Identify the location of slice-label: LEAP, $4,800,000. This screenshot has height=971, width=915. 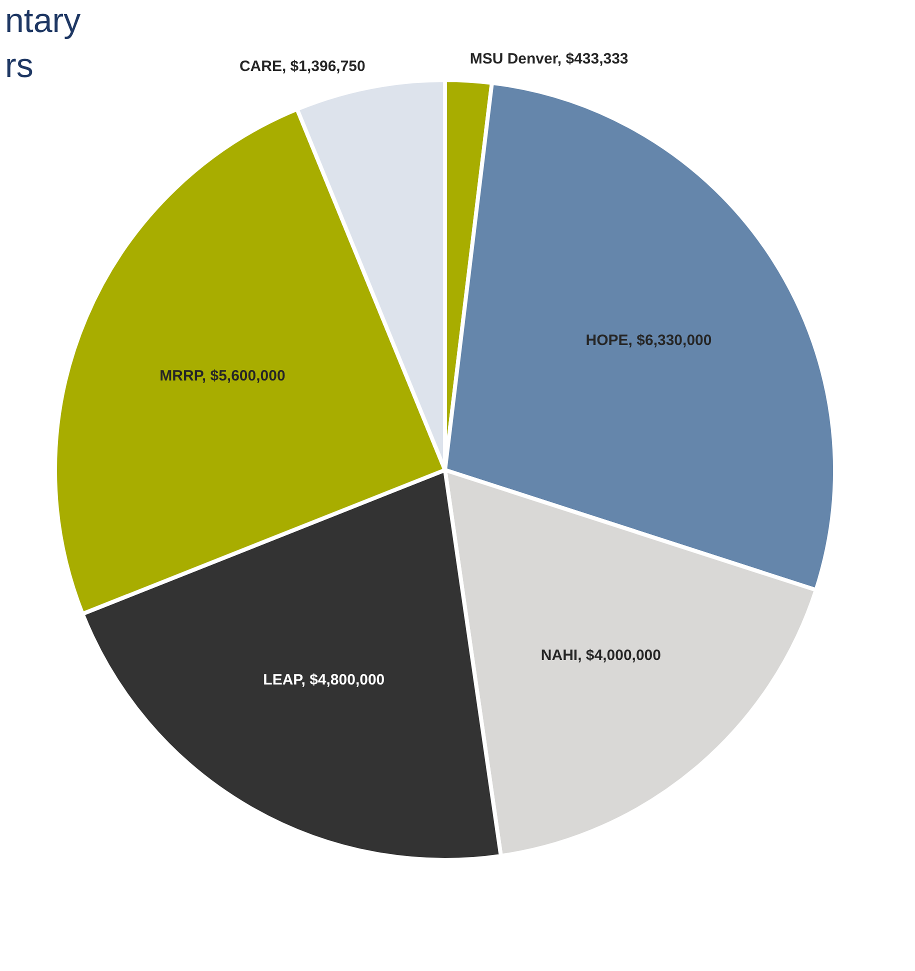
(324, 679).